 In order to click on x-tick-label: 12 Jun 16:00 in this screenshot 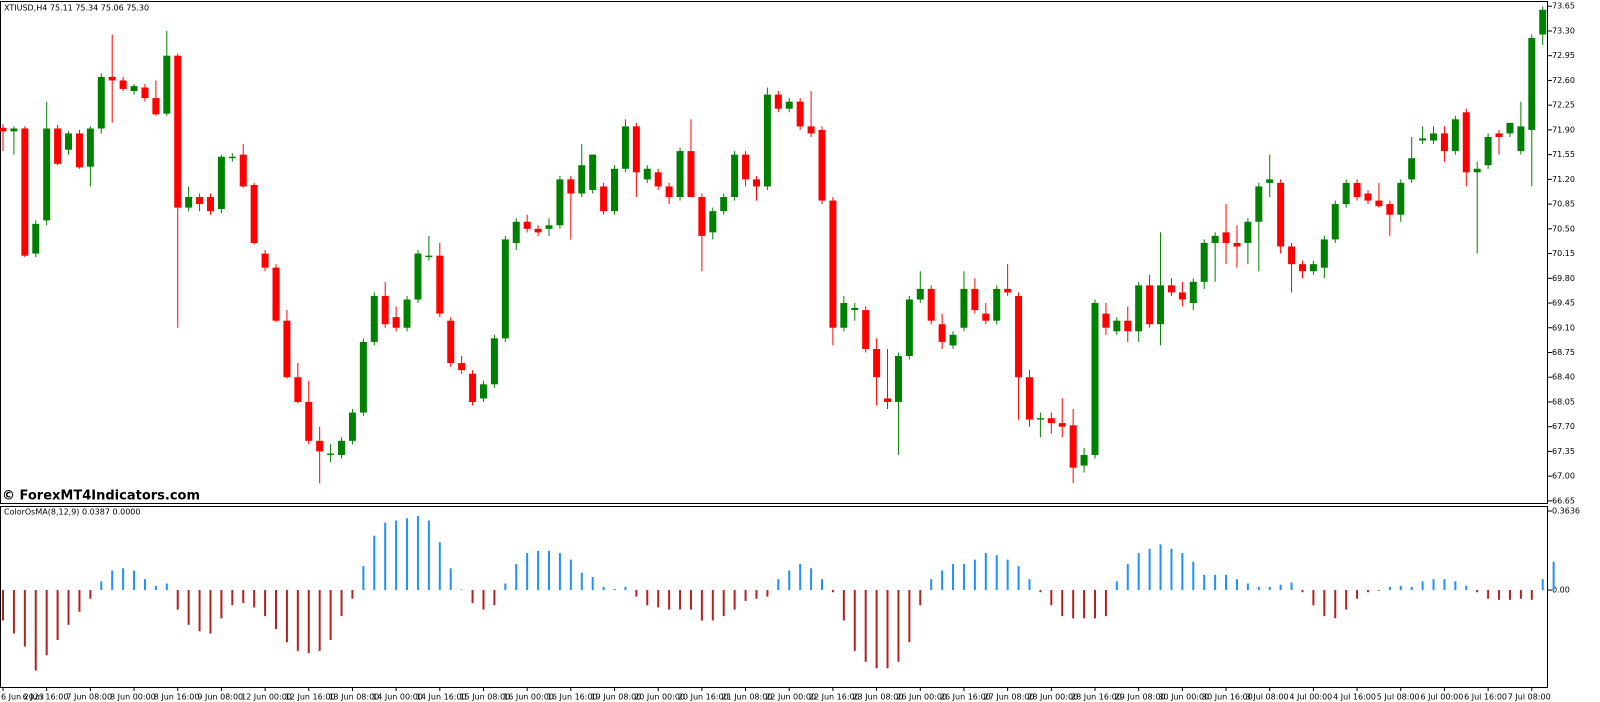, I will do `click(310, 697)`.